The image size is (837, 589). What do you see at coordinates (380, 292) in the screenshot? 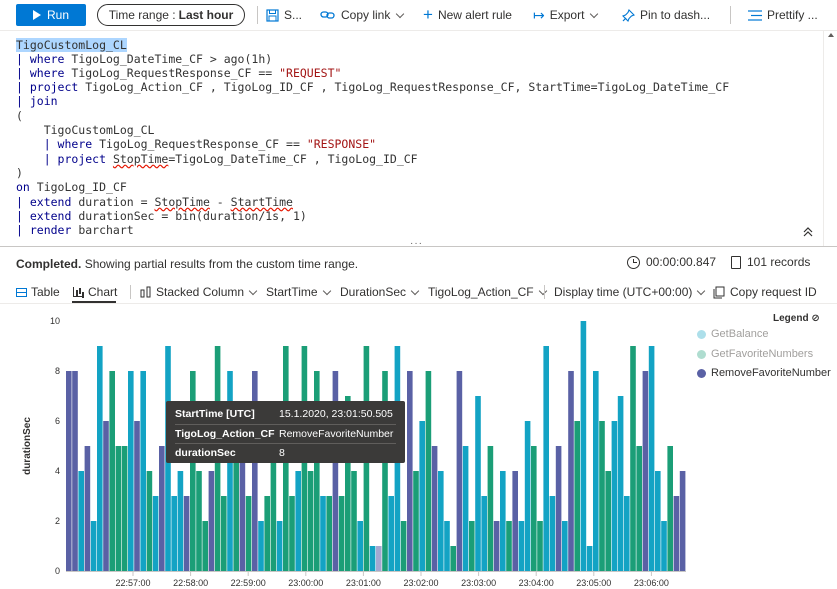
I see `y-axis-dropdown: DurationSec` at bounding box center [380, 292].